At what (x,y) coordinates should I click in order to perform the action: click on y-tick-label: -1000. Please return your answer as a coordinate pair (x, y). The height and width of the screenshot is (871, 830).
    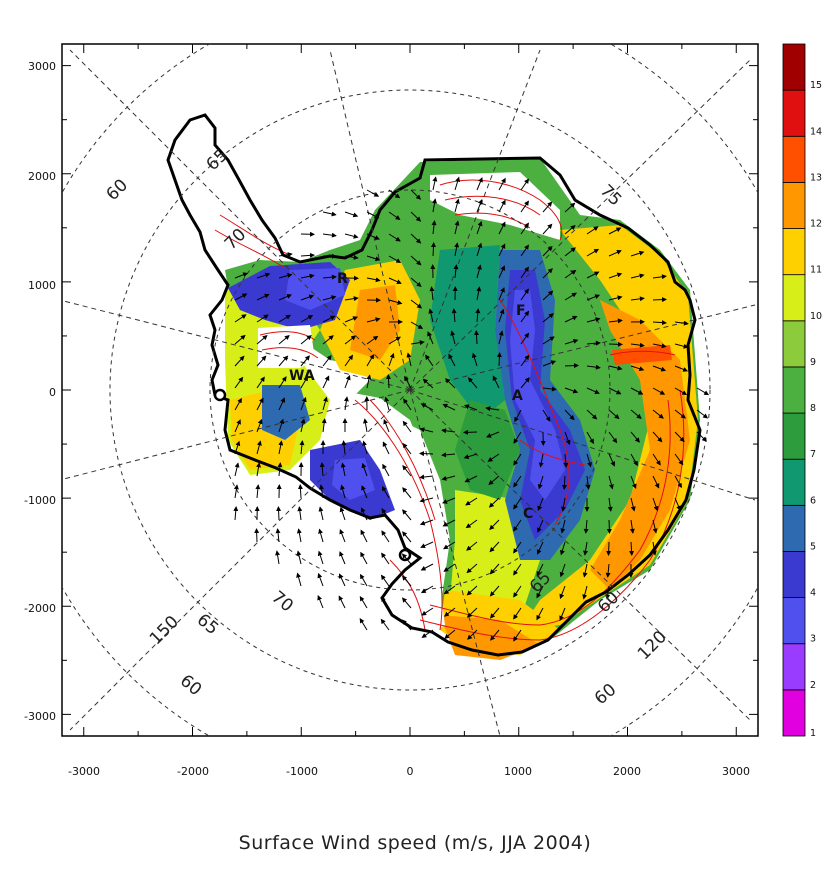
    Looking at the image, I should click on (40, 500).